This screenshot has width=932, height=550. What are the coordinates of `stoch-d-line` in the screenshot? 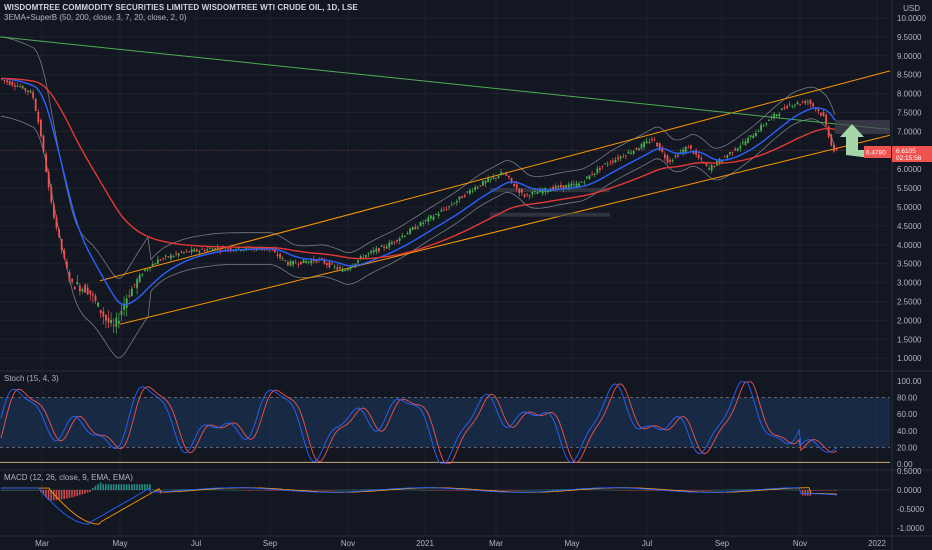 It's located at (419, 422).